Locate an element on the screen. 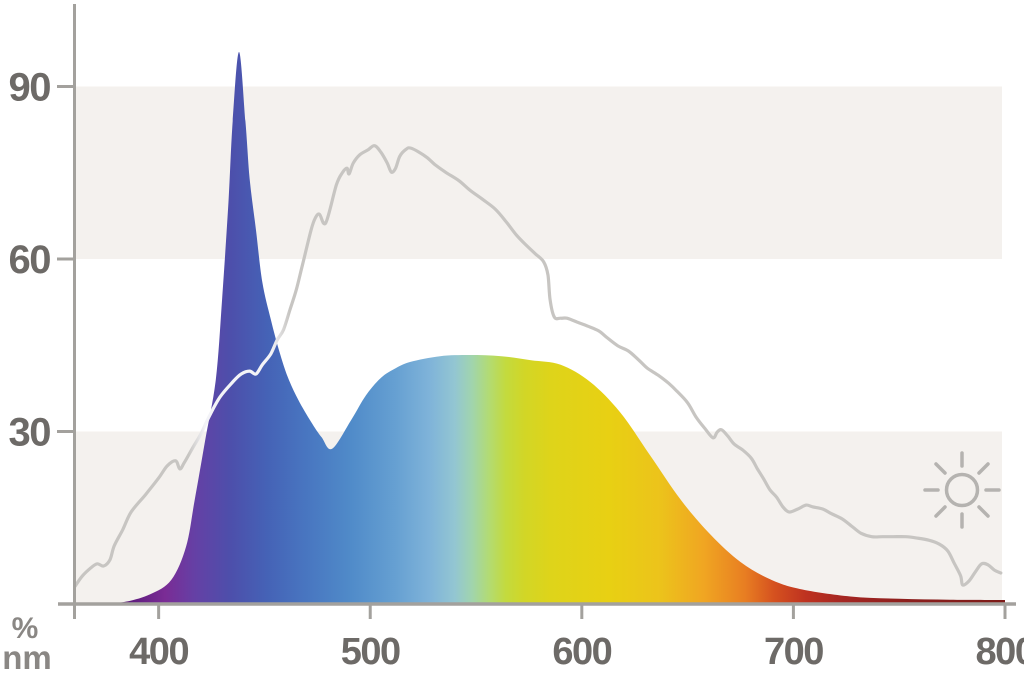  sun-icon-rays is located at coordinates (962, 490).